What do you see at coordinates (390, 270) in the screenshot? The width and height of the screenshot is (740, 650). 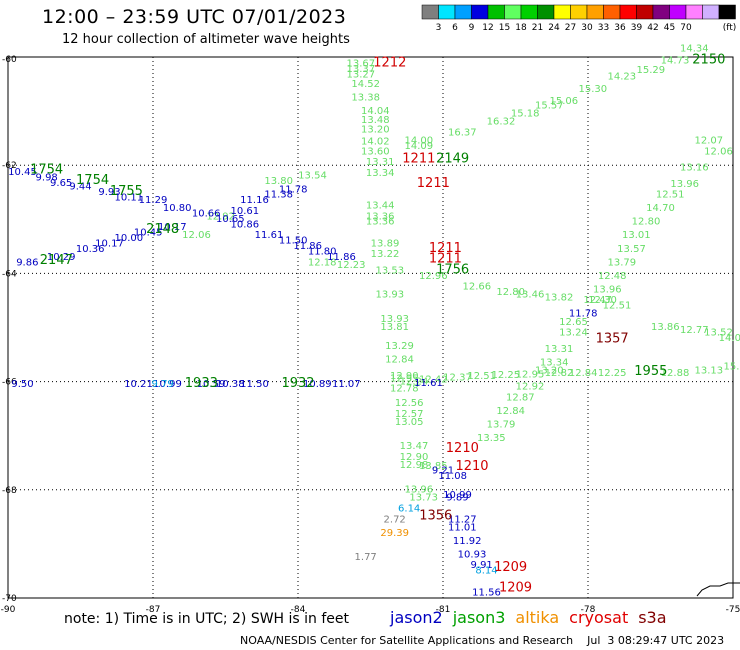 I see `swh-value: 13.53` at bounding box center [390, 270].